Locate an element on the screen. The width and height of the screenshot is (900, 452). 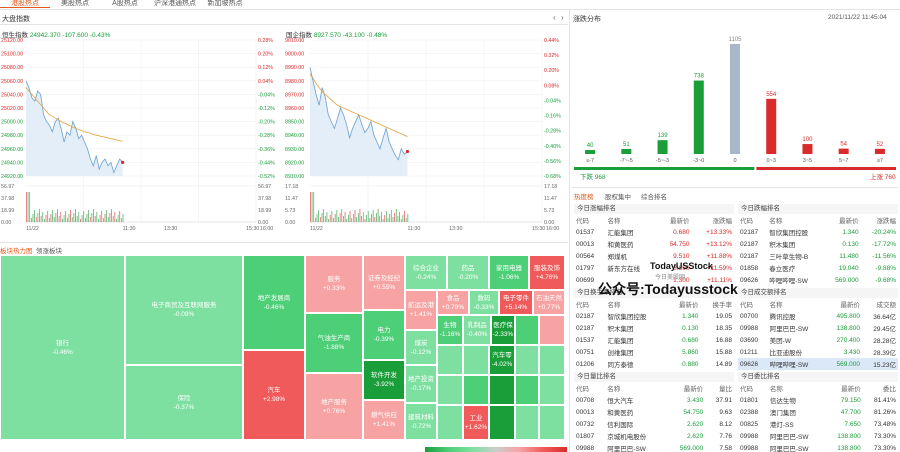
table-row: 01801 信达生物 79.150 81.41% is located at coordinates (818, 400).